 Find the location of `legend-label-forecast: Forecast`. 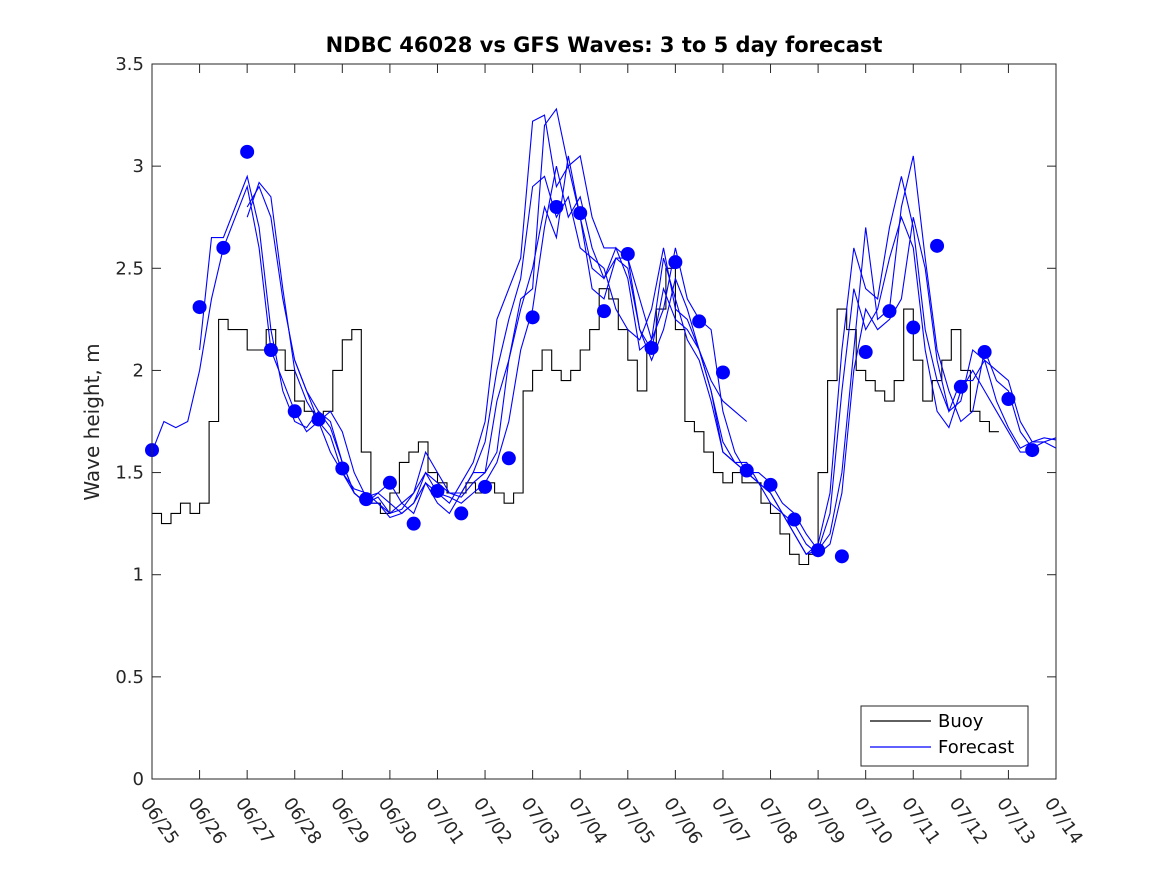

legend-label-forecast: Forecast is located at coordinates (976, 747).